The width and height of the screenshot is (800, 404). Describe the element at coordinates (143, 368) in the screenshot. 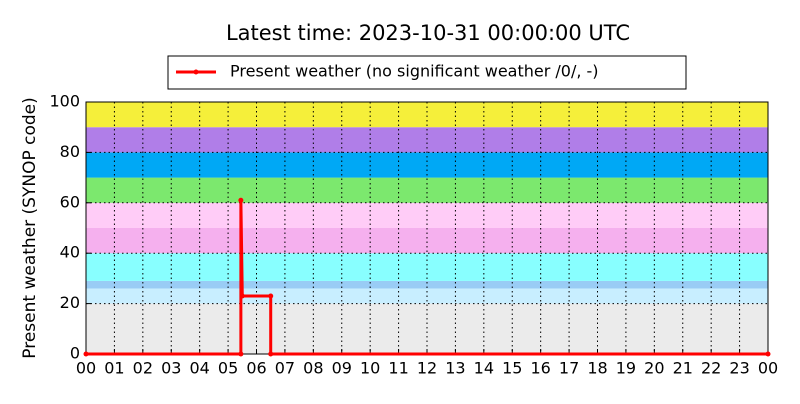

I see `x-tick-label: 02` at that location.